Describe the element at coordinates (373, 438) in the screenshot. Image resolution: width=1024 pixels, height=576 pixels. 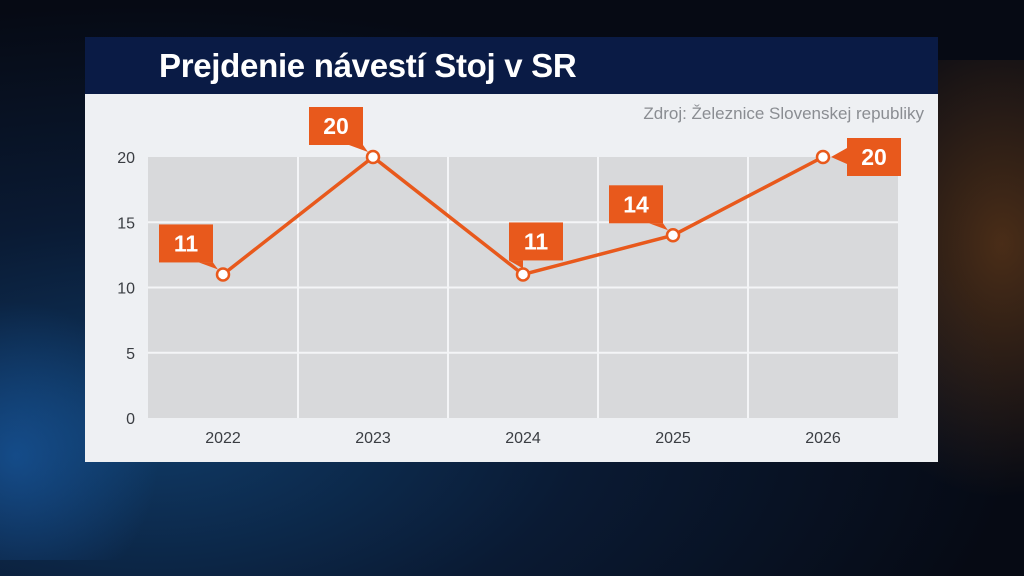
I see `x-tick-label: 2023` at that location.